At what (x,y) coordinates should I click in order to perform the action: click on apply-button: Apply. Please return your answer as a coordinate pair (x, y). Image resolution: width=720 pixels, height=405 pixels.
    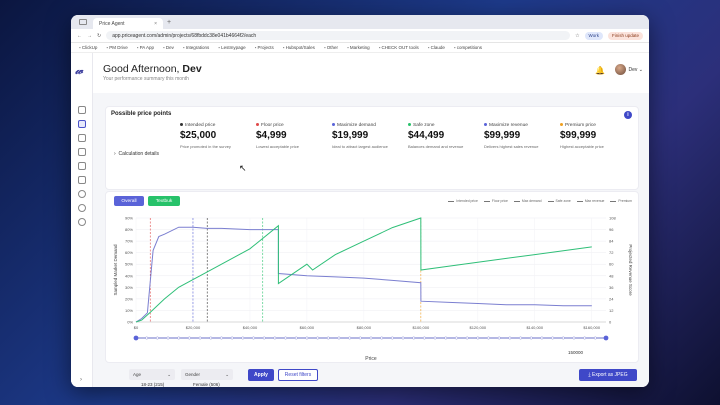
    Looking at the image, I should click on (261, 375).